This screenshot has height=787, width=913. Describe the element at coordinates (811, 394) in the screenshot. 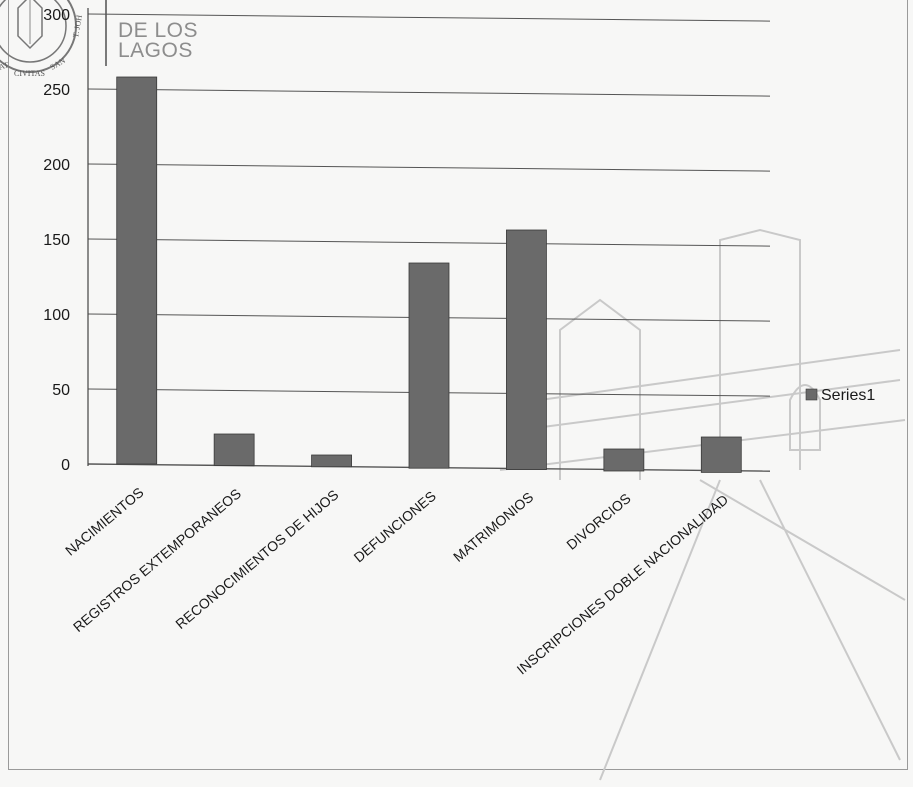

I see `legend-swatch-series1` at that location.